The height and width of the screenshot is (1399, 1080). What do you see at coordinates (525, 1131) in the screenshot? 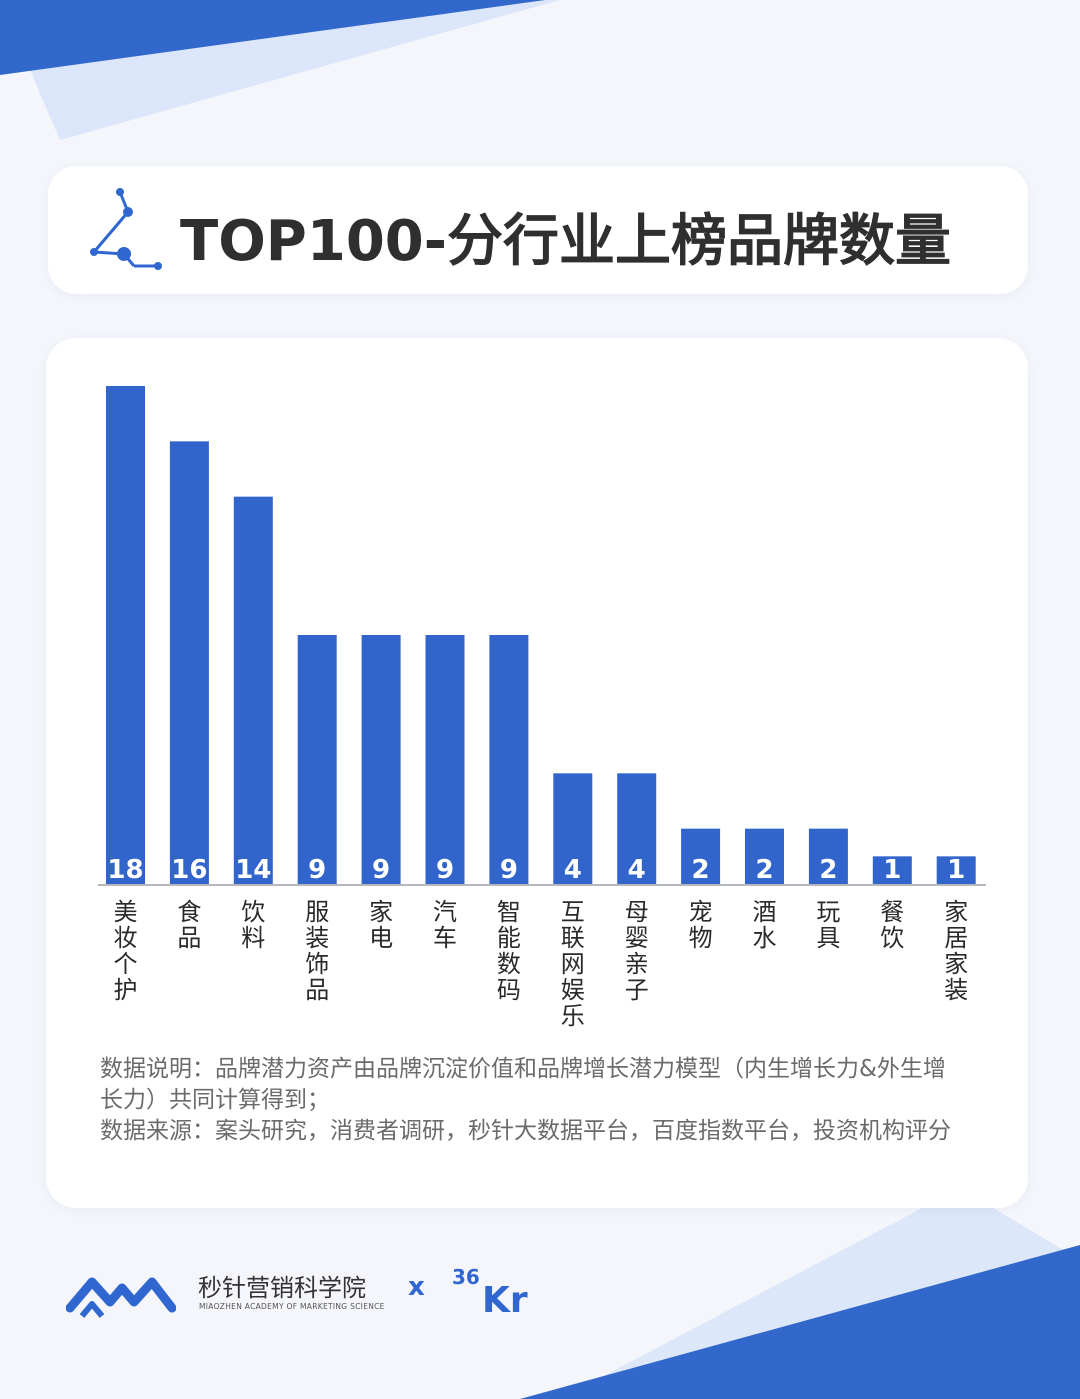
I see `notes-line-3: 数据来源：案头研究，消费者调研，秒针大数据平台，百度指数平台，投资机构评分` at bounding box center [525, 1131].